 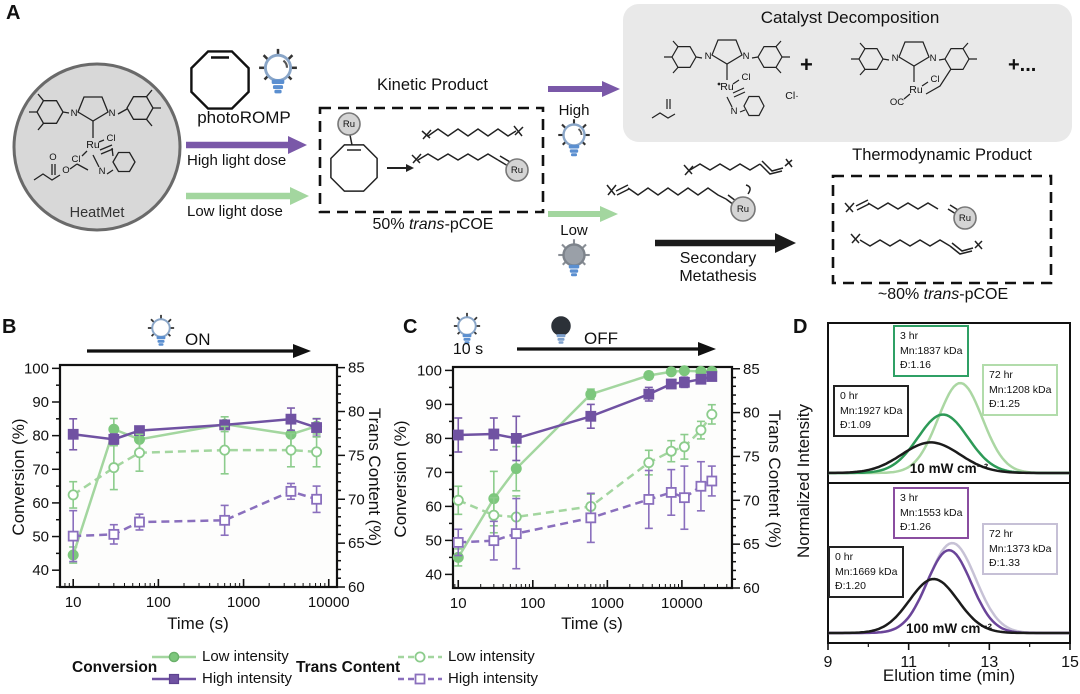 What do you see at coordinates (491, 656) in the screenshot?
I see `legend-label: Low intensity` at bounding box center [491, 656].